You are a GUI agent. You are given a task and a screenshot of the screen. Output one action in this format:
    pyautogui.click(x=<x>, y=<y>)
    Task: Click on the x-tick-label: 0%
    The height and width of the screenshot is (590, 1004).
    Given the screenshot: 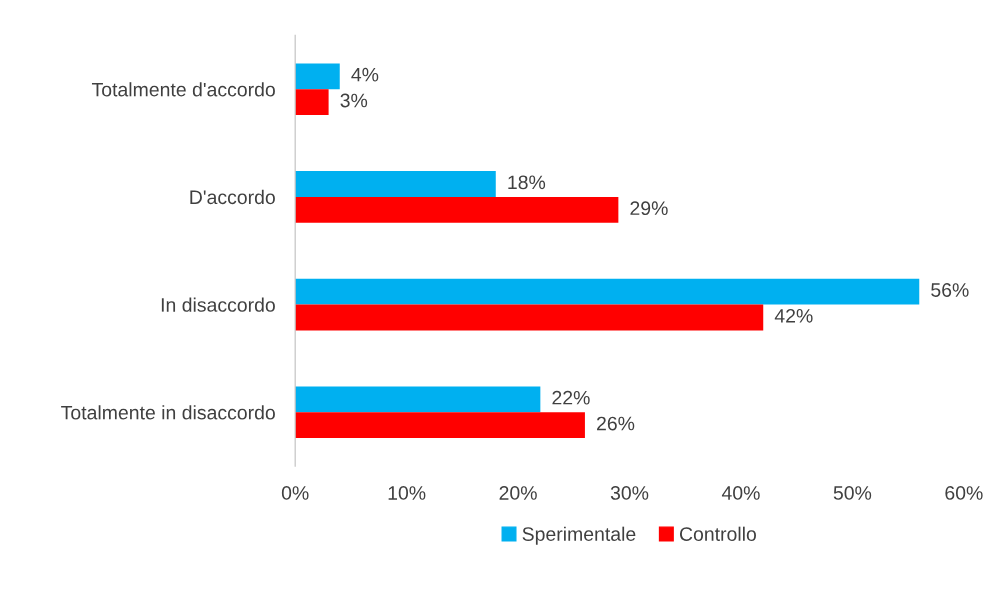 What is the action you would take?
    pyautogui.click(x=295, y=493)
    